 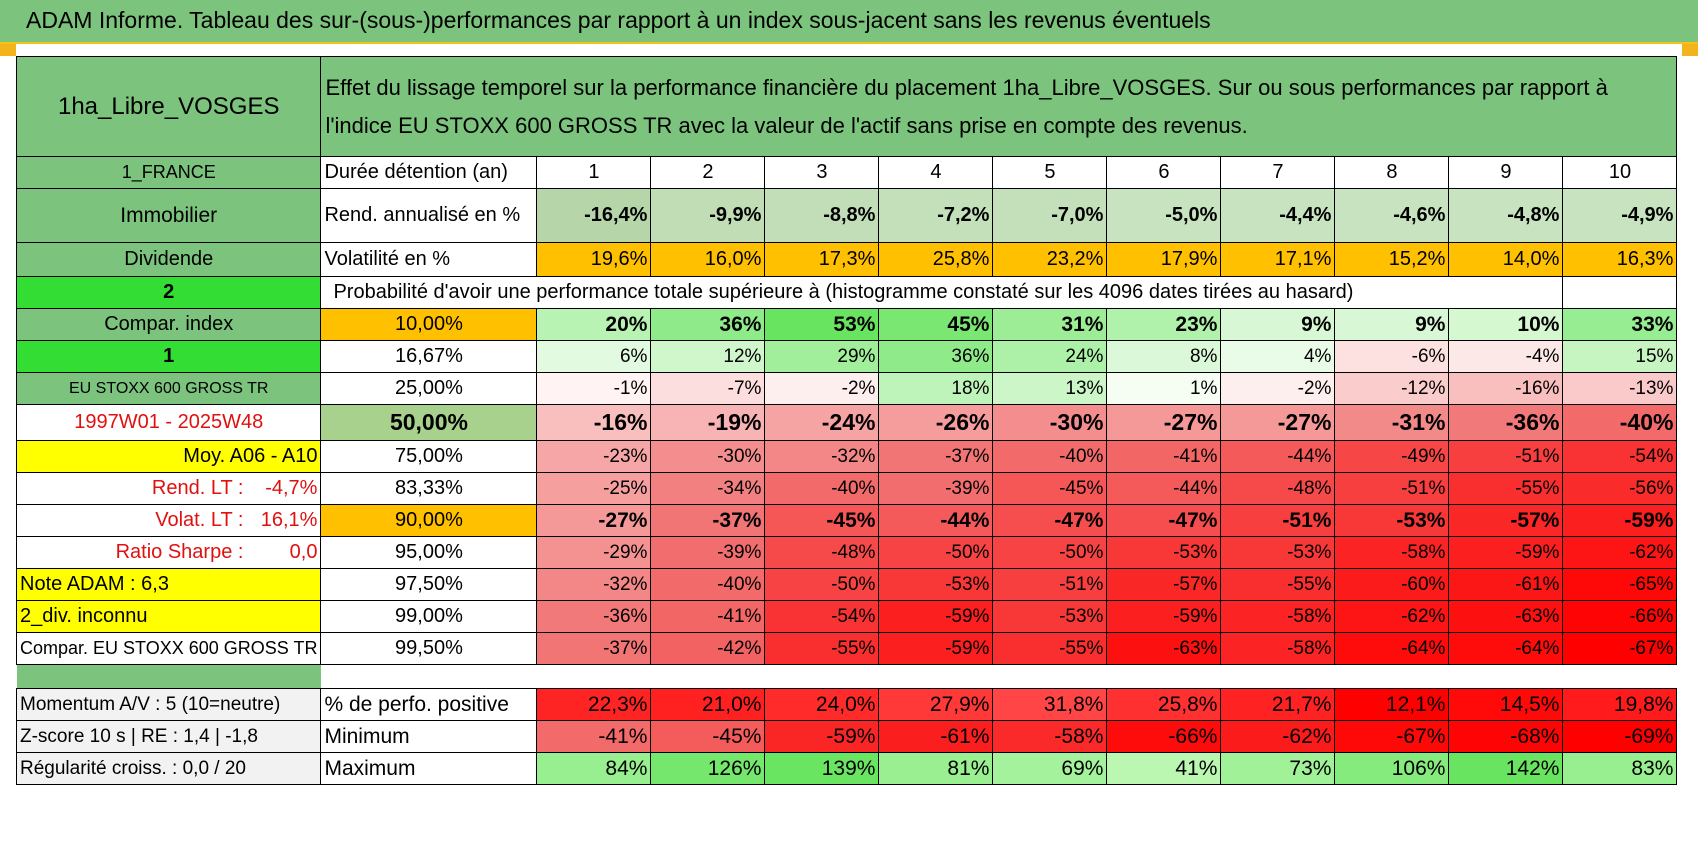 What do you see at coordinates (429, 648) in the screenshot?
I see `percentile-label: 99,50%` at bounding box center [429, 648].